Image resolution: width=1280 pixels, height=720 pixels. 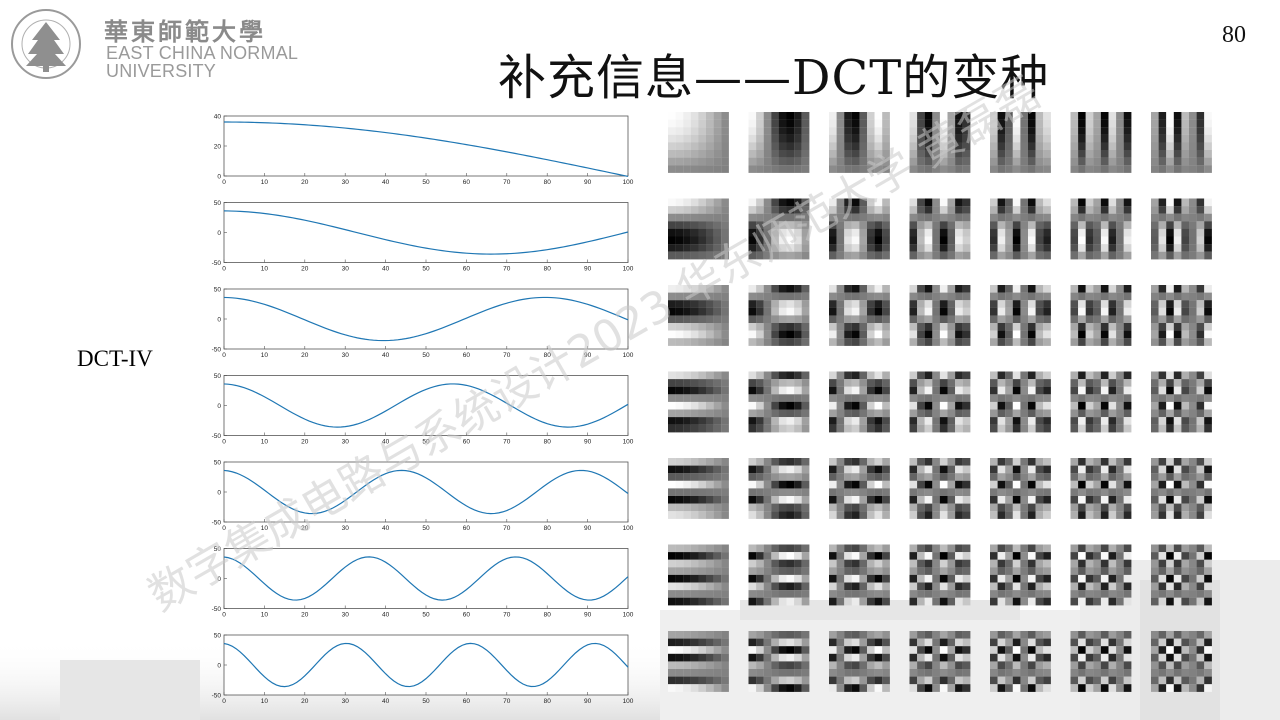 What do you see at coordinates (115, 358) in the screenshot?
I see `dct-variant-label: DCT-IV` at bounding box center [115, 358].